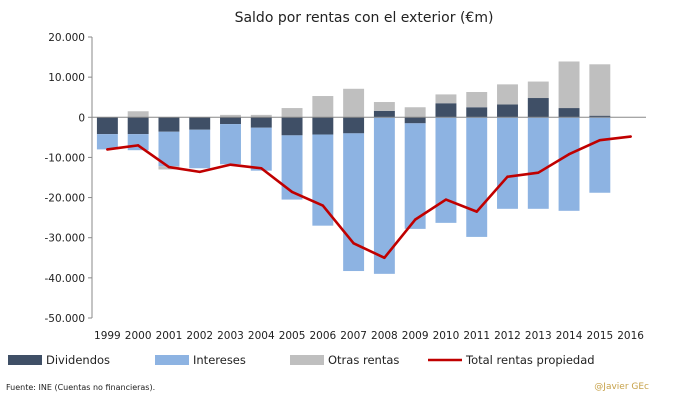 This screenshot has width=673, height=401. I want to click on bar-otras-rentas-2000, so click(138, 114).